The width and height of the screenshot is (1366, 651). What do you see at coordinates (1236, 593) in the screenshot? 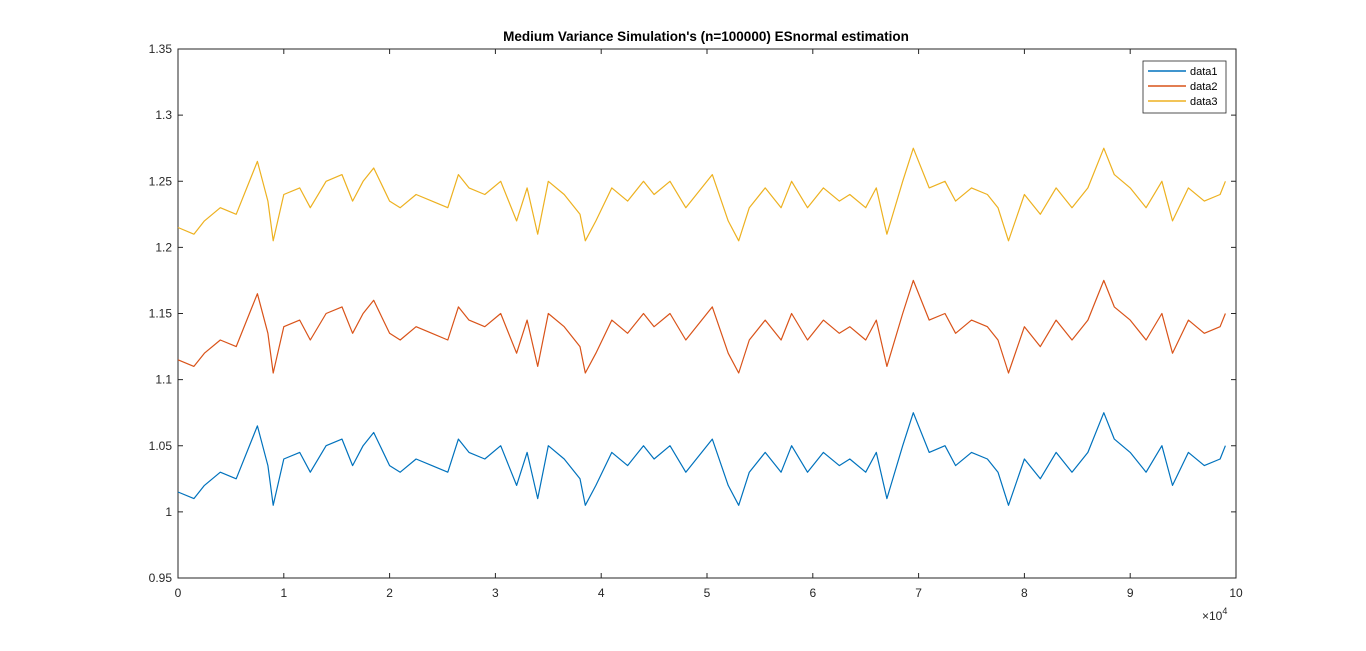
I see `x-tick-label-10: 10` at bounding box center [1236, 593].